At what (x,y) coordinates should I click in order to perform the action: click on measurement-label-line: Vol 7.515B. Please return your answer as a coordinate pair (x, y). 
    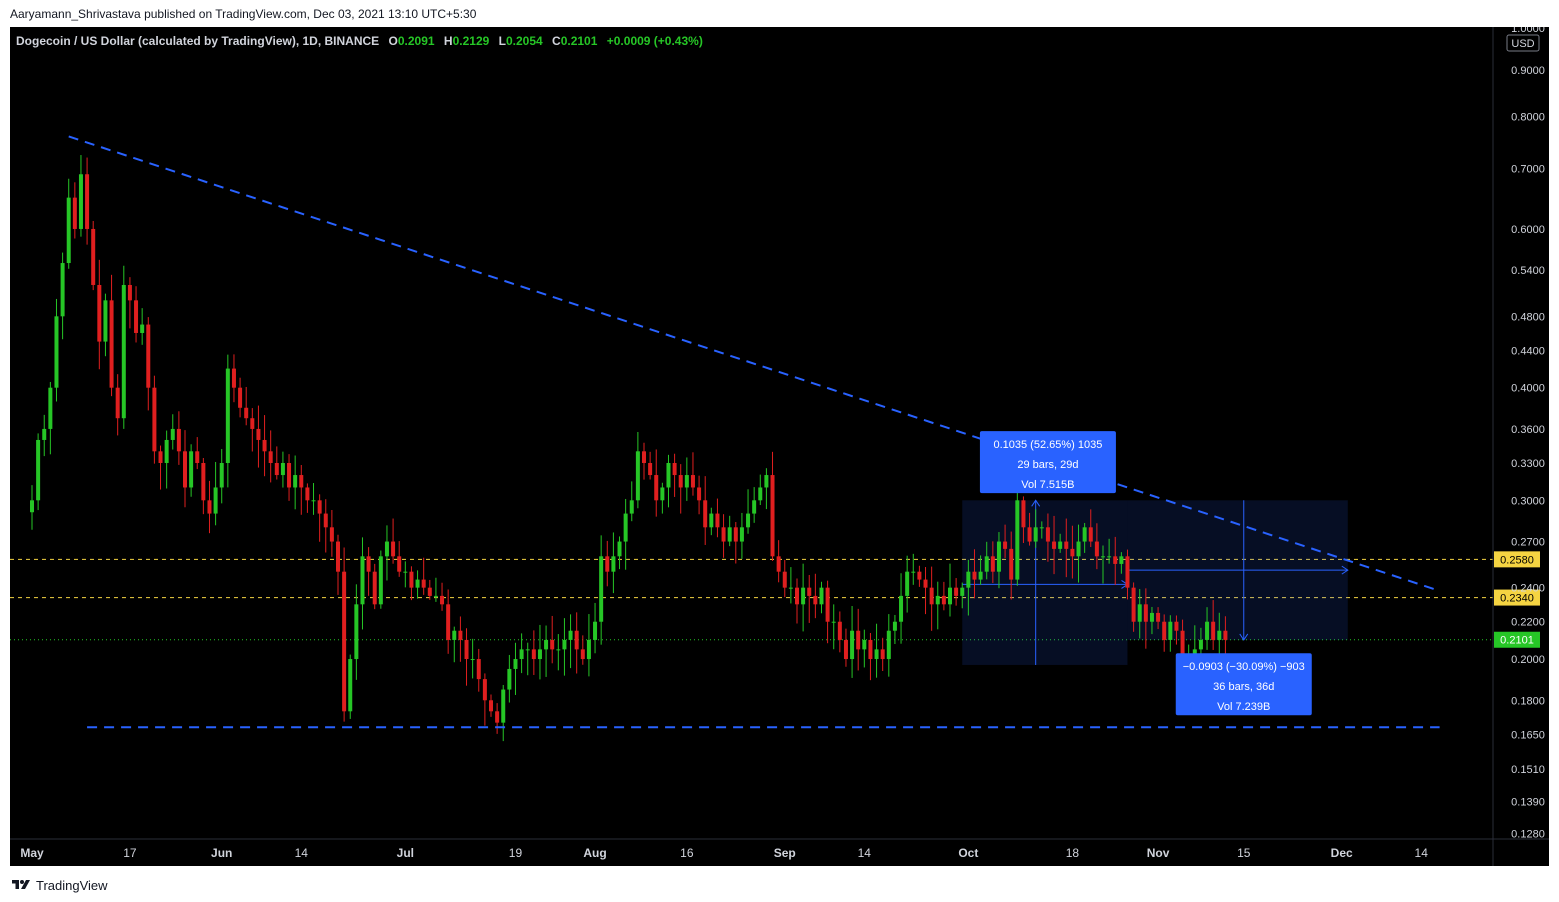
    Looking at the image, I should click on (1047, 485).